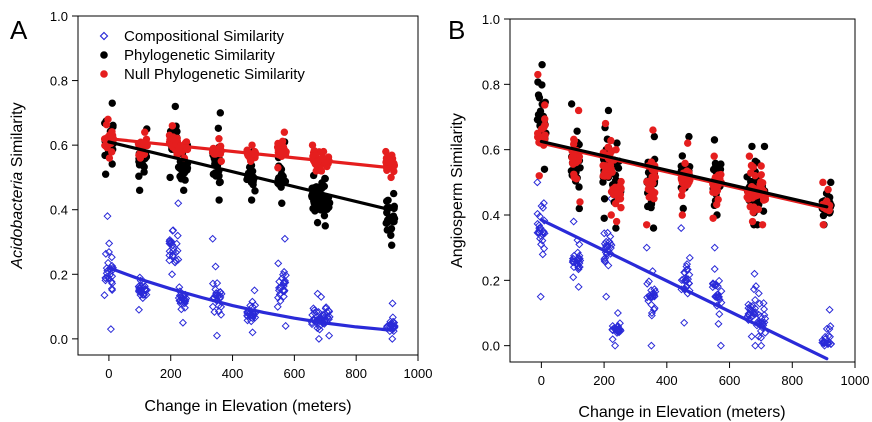  What do you see at coordinates (491, 280) in the screenshot?
I see `y-tick-label: 0.2` at bounding box center [491, 280].